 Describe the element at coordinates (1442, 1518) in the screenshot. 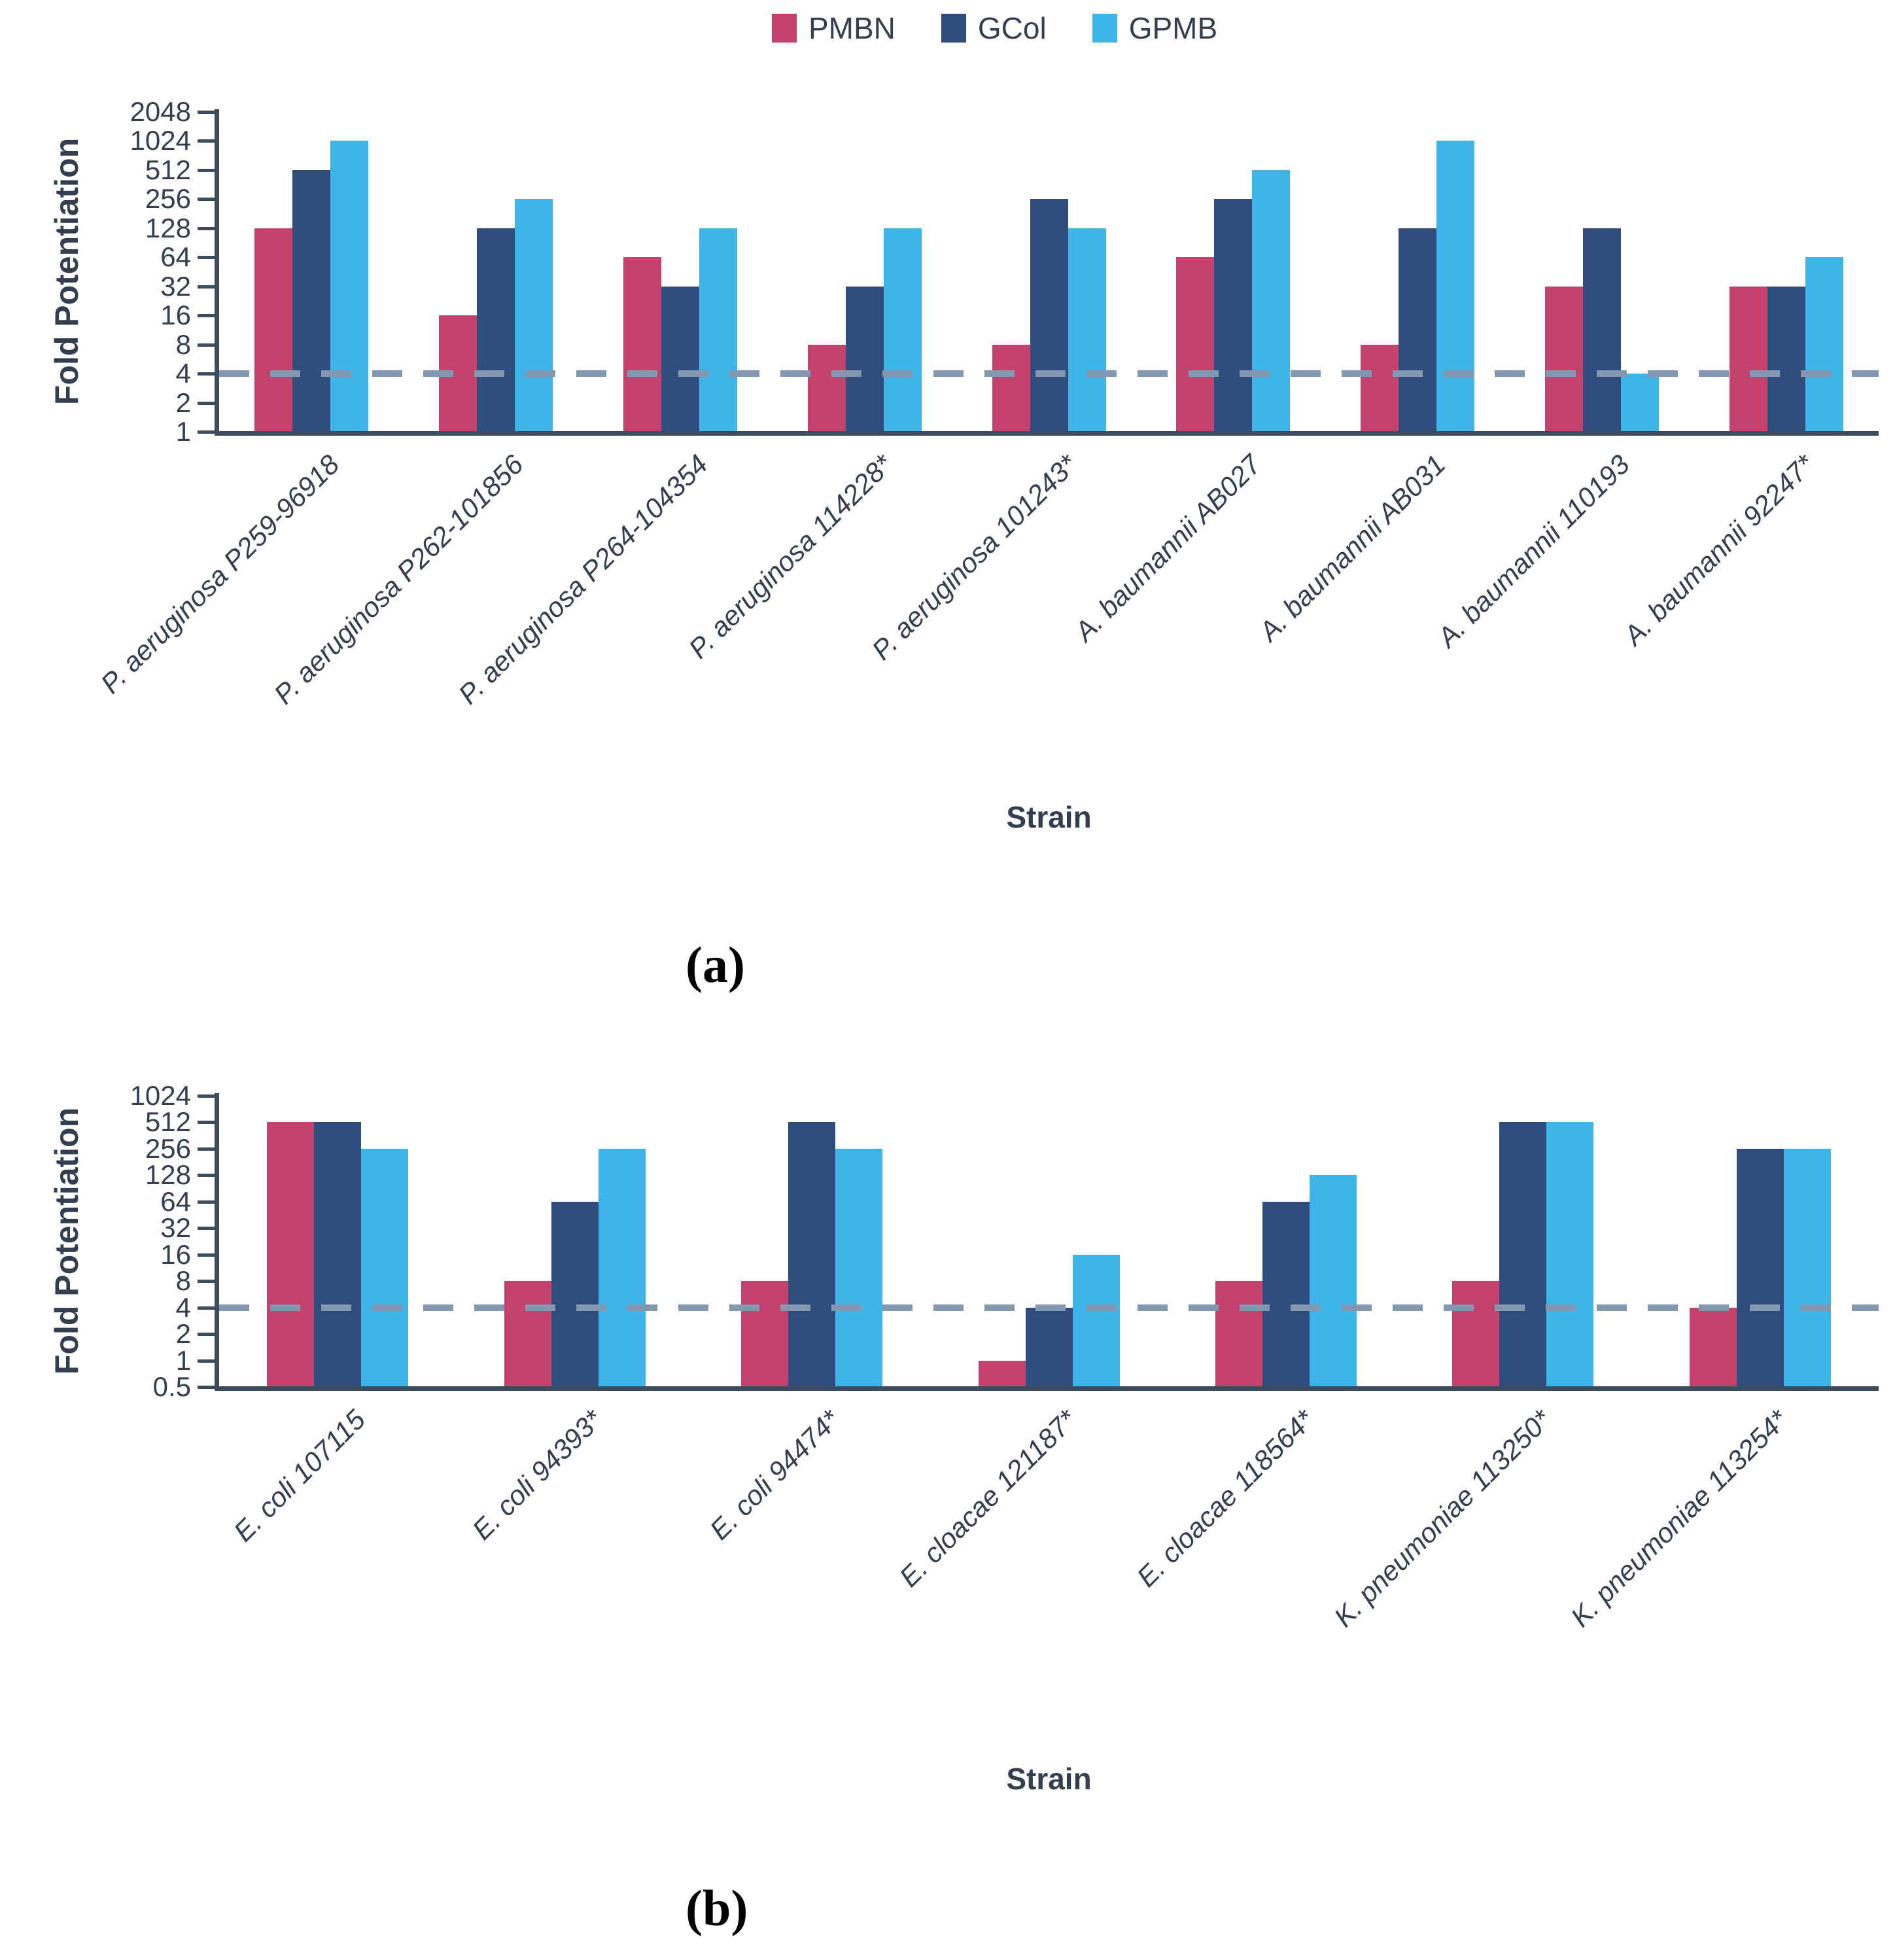

I see `x-category-label: K. pneumoniae 113250*` at that location.